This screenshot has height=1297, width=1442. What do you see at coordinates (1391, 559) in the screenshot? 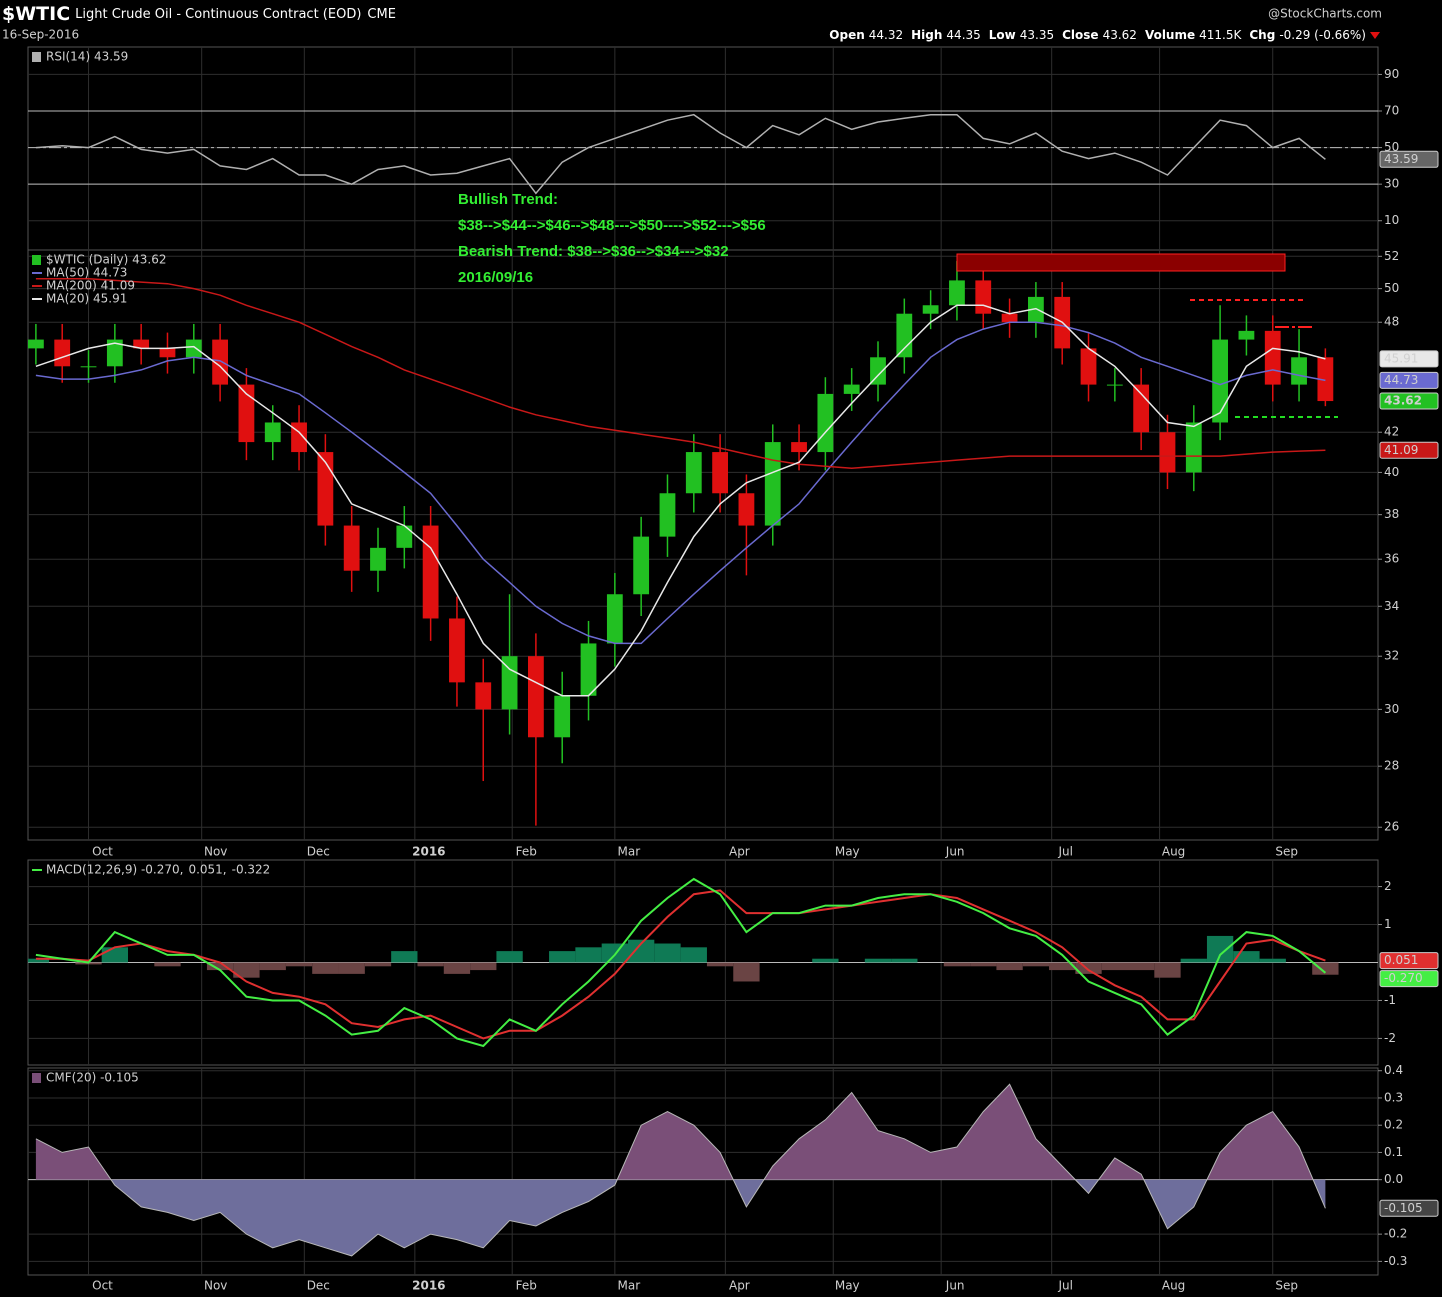
I see `y-tick-label: 36` at bounding box center [1391, 559].